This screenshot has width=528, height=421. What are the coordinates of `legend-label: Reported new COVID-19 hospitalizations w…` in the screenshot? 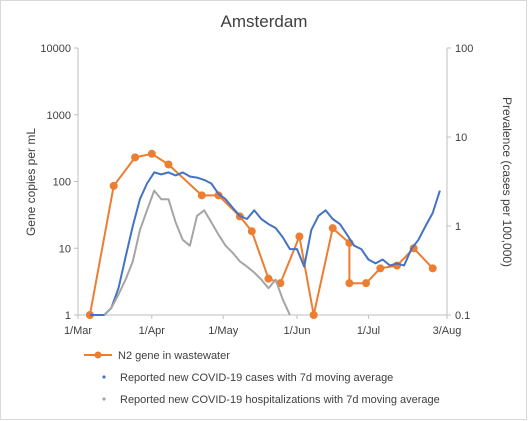 It's located at (280, 400).